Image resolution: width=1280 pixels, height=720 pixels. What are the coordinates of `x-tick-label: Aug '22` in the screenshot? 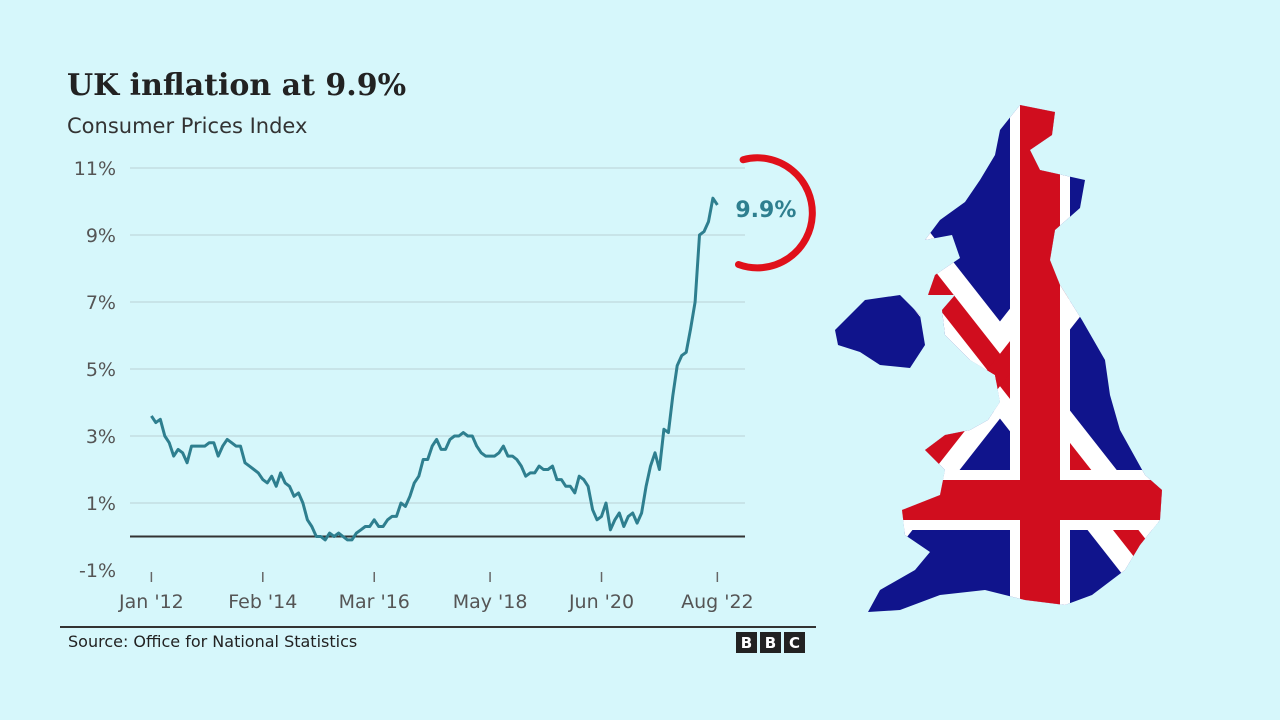 It's located at (717, 602).